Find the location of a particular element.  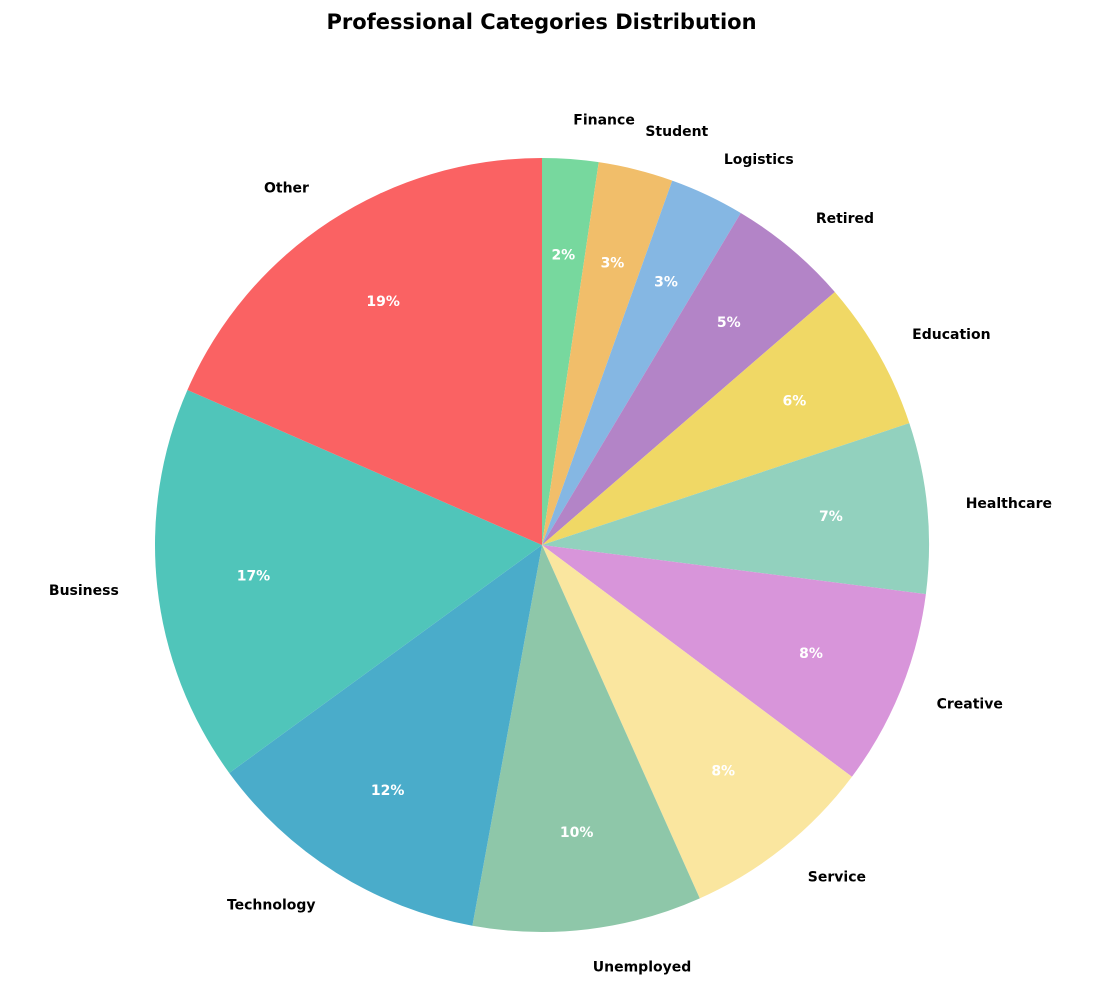

category-label-student: Student is located at coordinates (676, 132).